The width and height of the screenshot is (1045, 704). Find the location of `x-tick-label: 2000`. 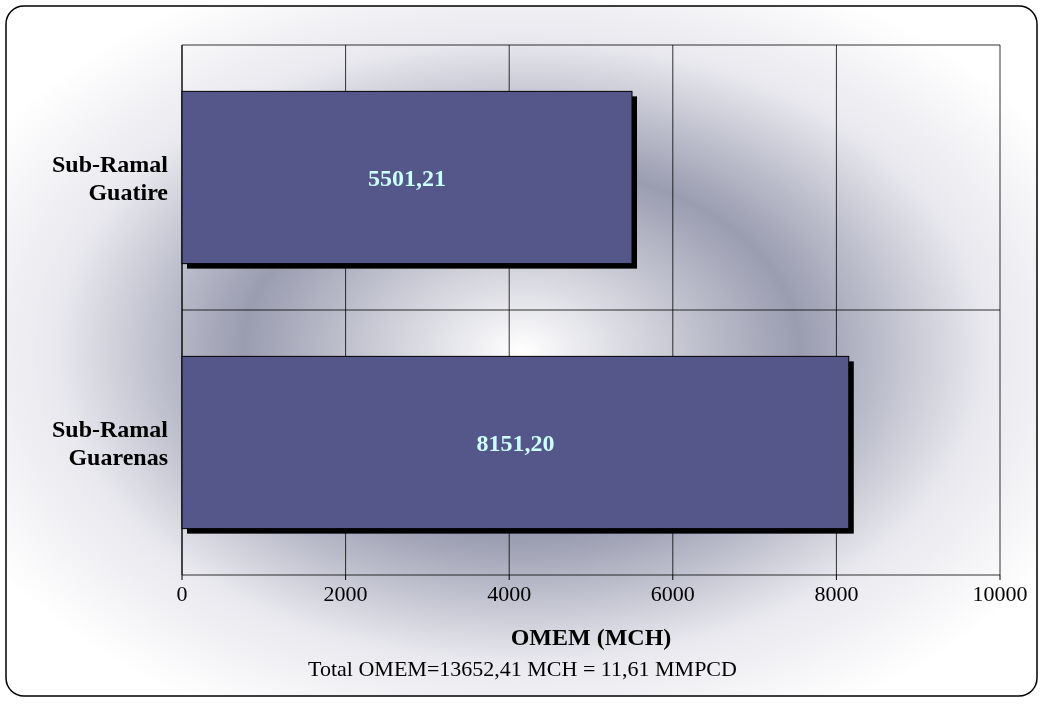

x-tick-label: 2000 is located at coordinates (345, 593).